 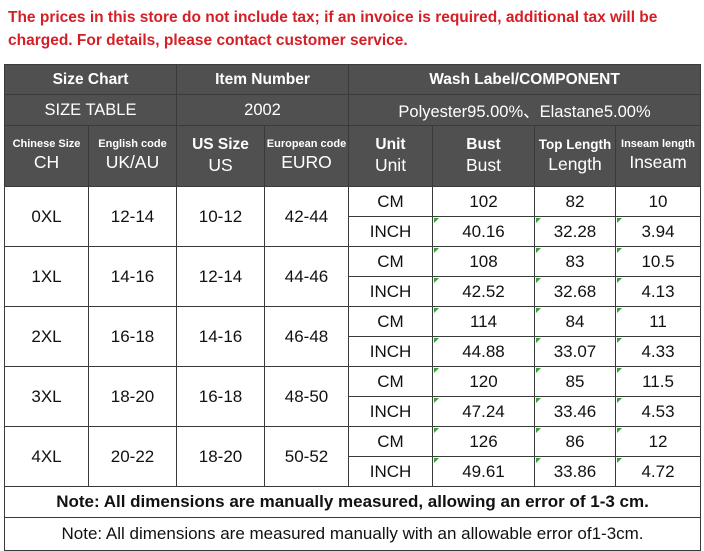 I want to click on size-euro: 48-50, so click(x=306, y=396).